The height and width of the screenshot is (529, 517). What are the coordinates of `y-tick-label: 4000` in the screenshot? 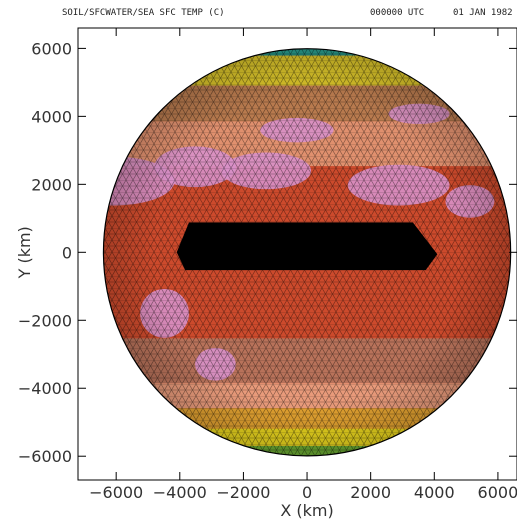 It's located at (51, 116).